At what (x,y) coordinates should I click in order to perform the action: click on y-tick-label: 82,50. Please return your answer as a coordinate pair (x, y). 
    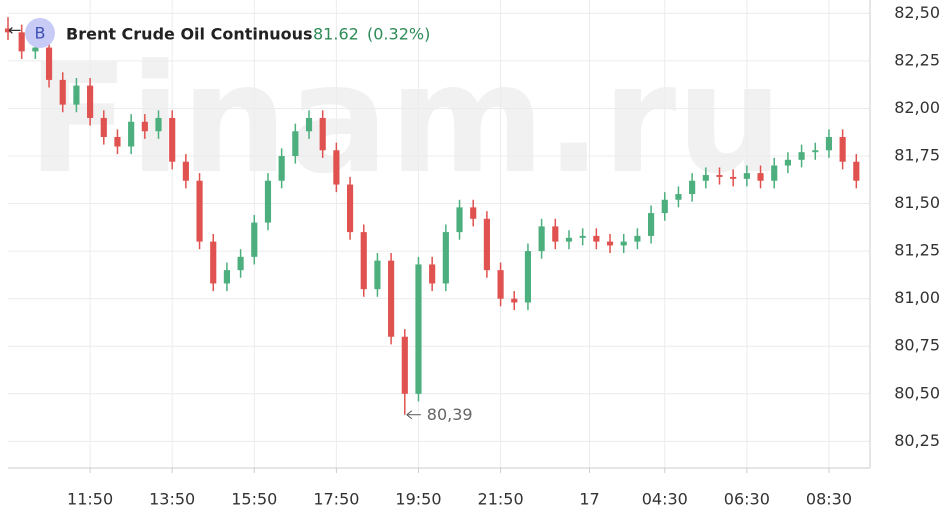
    Looking at the image, I should click on (917, 12).